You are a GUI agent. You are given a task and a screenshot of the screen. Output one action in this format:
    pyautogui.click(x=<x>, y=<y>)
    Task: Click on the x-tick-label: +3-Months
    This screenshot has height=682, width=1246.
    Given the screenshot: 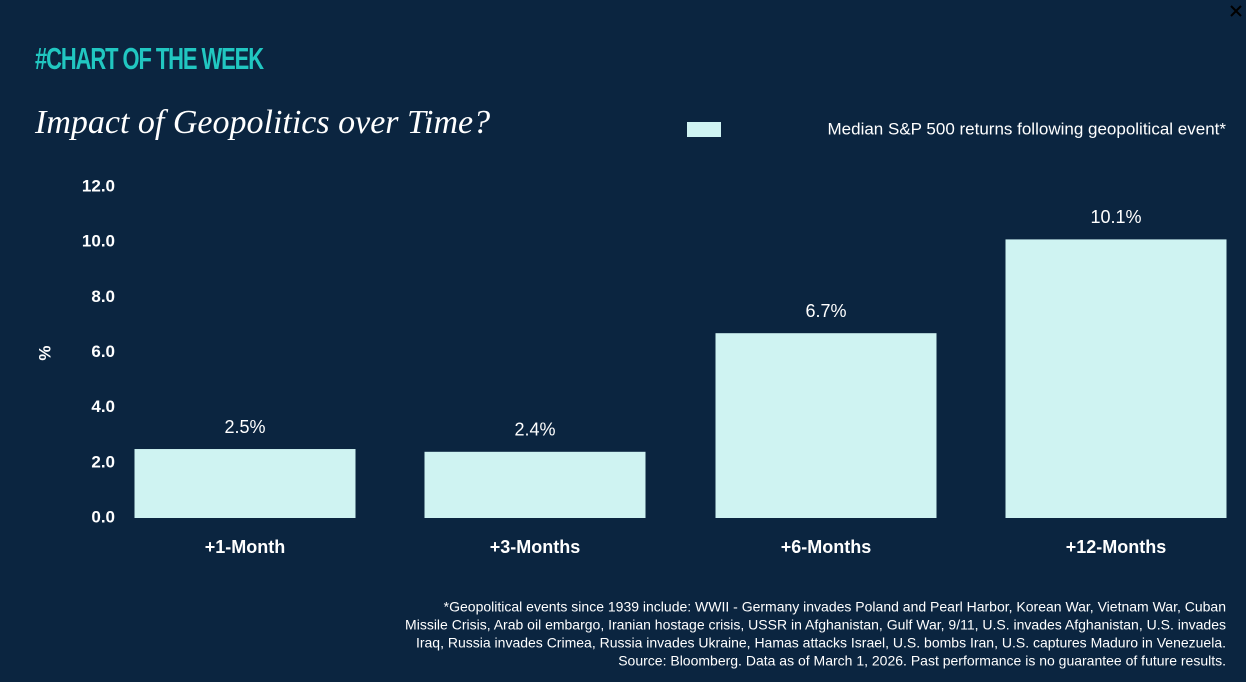 What is the action you would take?
    pyautogui.click(x=535, y=547)
    